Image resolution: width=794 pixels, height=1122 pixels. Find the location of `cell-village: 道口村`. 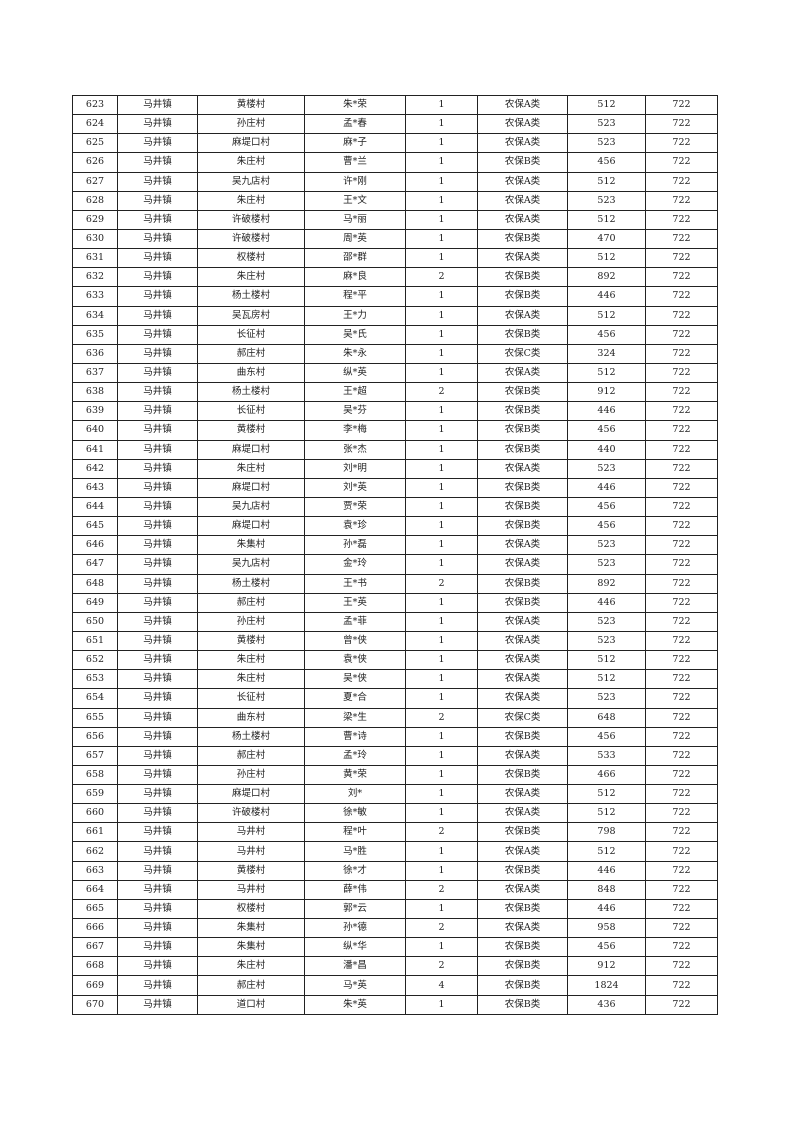

cell-village: 道口村 is located at coordinates (251, 1004).